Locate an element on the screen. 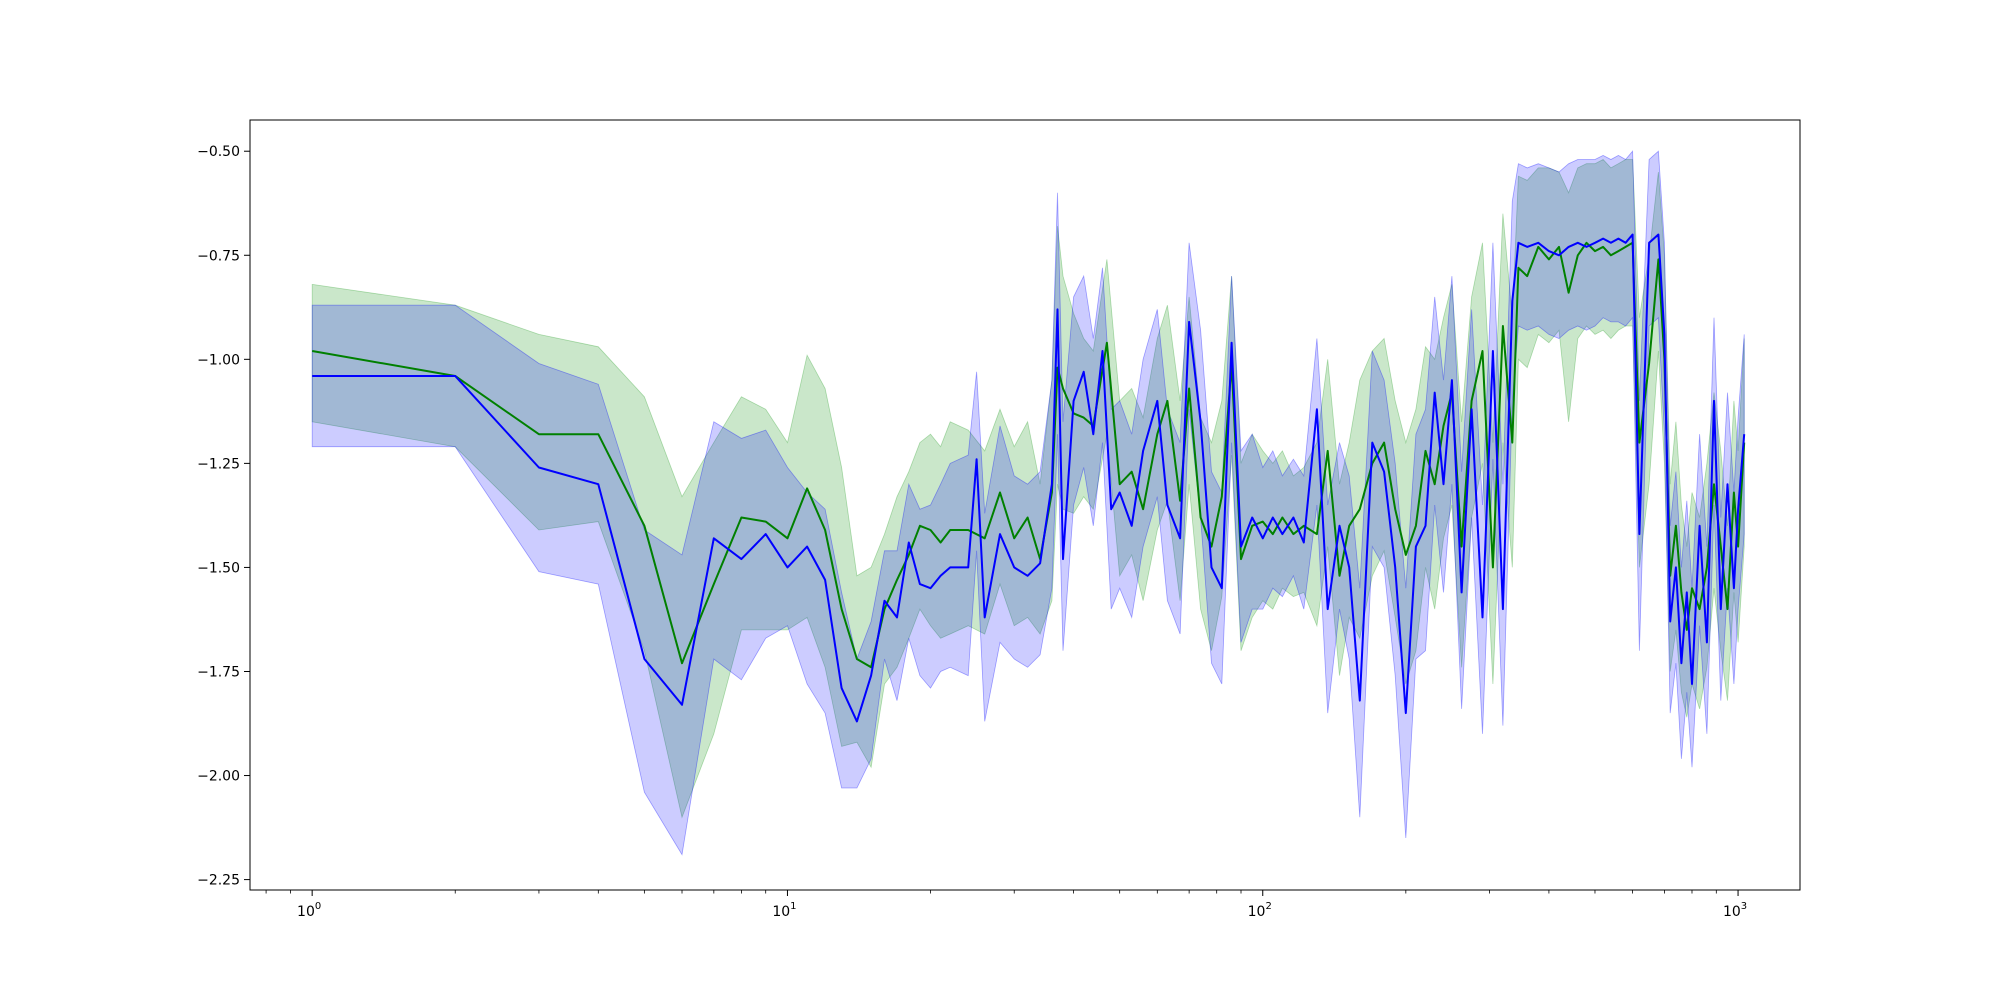  y-tick-label: −1.25 is located at coordinates (218, 464).